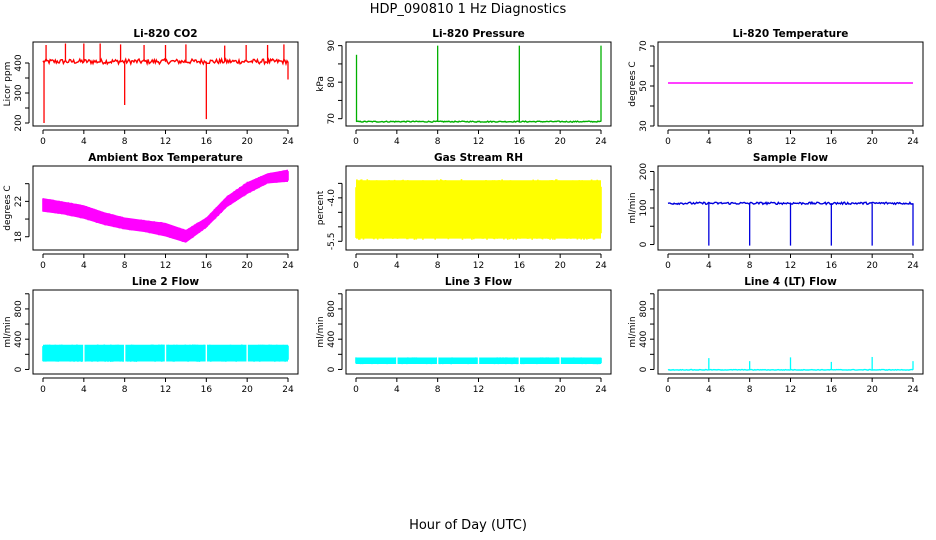 The image size is (936, 540). Describe the element at coordinates (633, 83) in the screenshot. I see `y-axis-label: degrees C` at that location.